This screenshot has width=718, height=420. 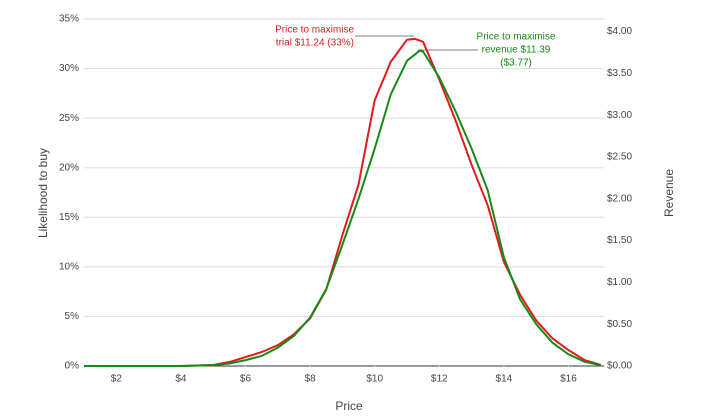 What do you see at coordinates (69, 266) in the screenshot?
I see `y-tick-label: 10%` at bounding box center [69, 266].